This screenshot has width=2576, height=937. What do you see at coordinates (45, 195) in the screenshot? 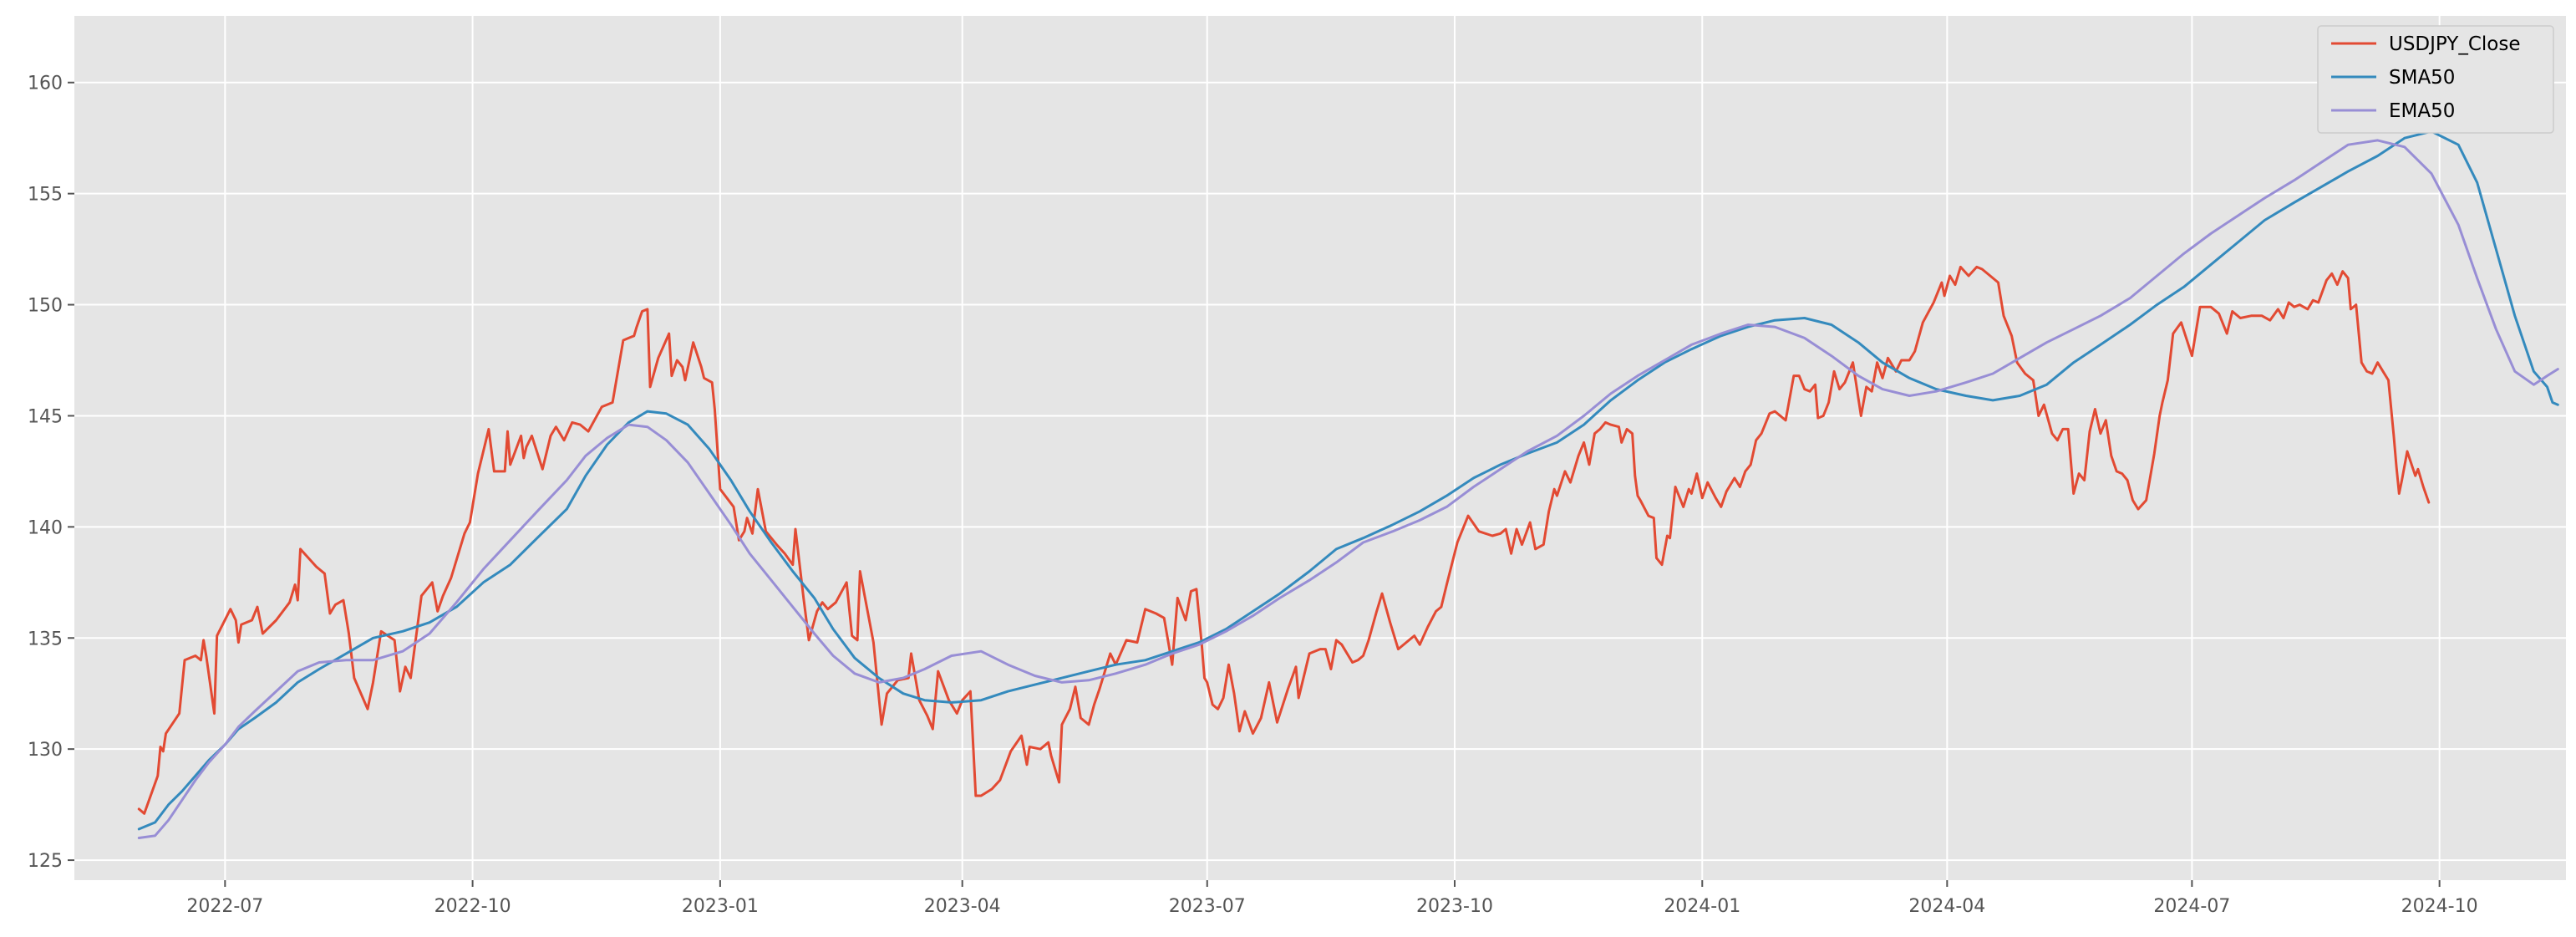
I see `y-tick-label: 155` at bounding box center [45, 195].